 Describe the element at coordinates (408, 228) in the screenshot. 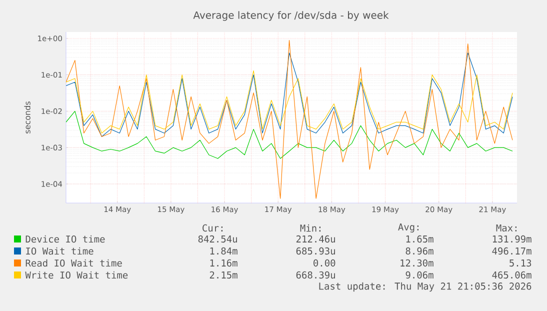

I see `text: Avg:` at that location.